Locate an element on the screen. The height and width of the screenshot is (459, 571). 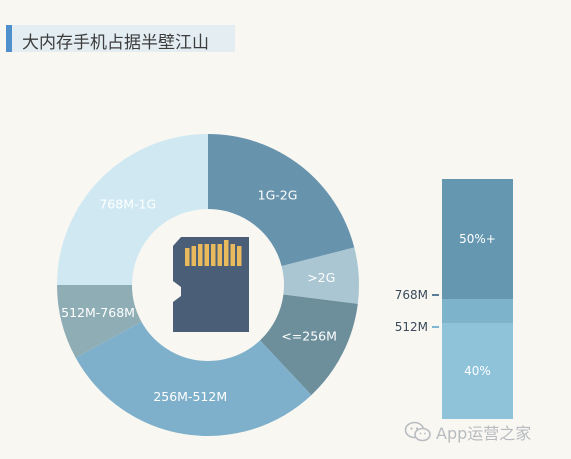
donut-slice-label: 768M-1G is located at coordinates (127, 204).